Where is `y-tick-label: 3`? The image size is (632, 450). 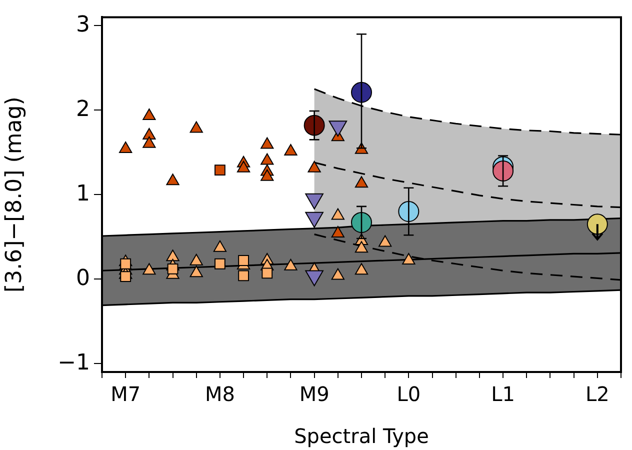
y-tick-label: 3 is located at coordinates (83, 25).